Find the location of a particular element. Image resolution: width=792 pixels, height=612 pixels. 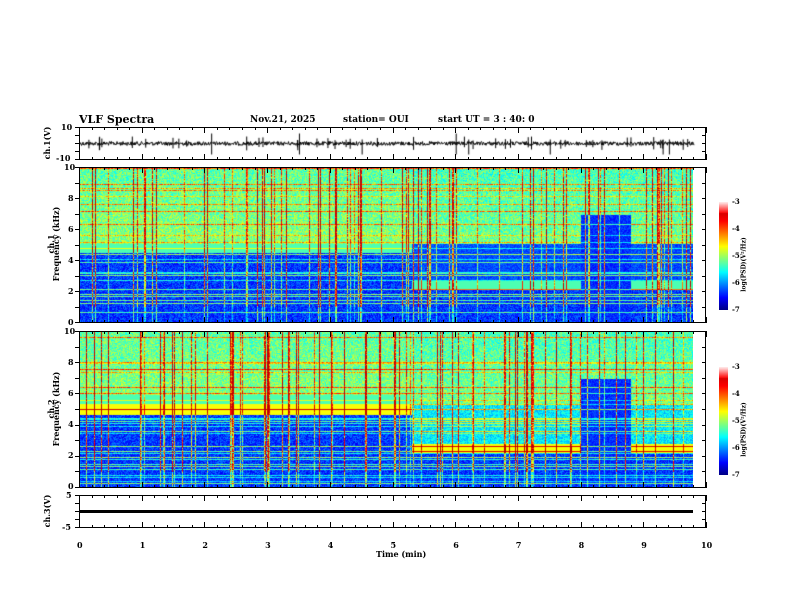

cbar2-label: log(PSD)(V²/Hz) is located at coordinates (744, 429).